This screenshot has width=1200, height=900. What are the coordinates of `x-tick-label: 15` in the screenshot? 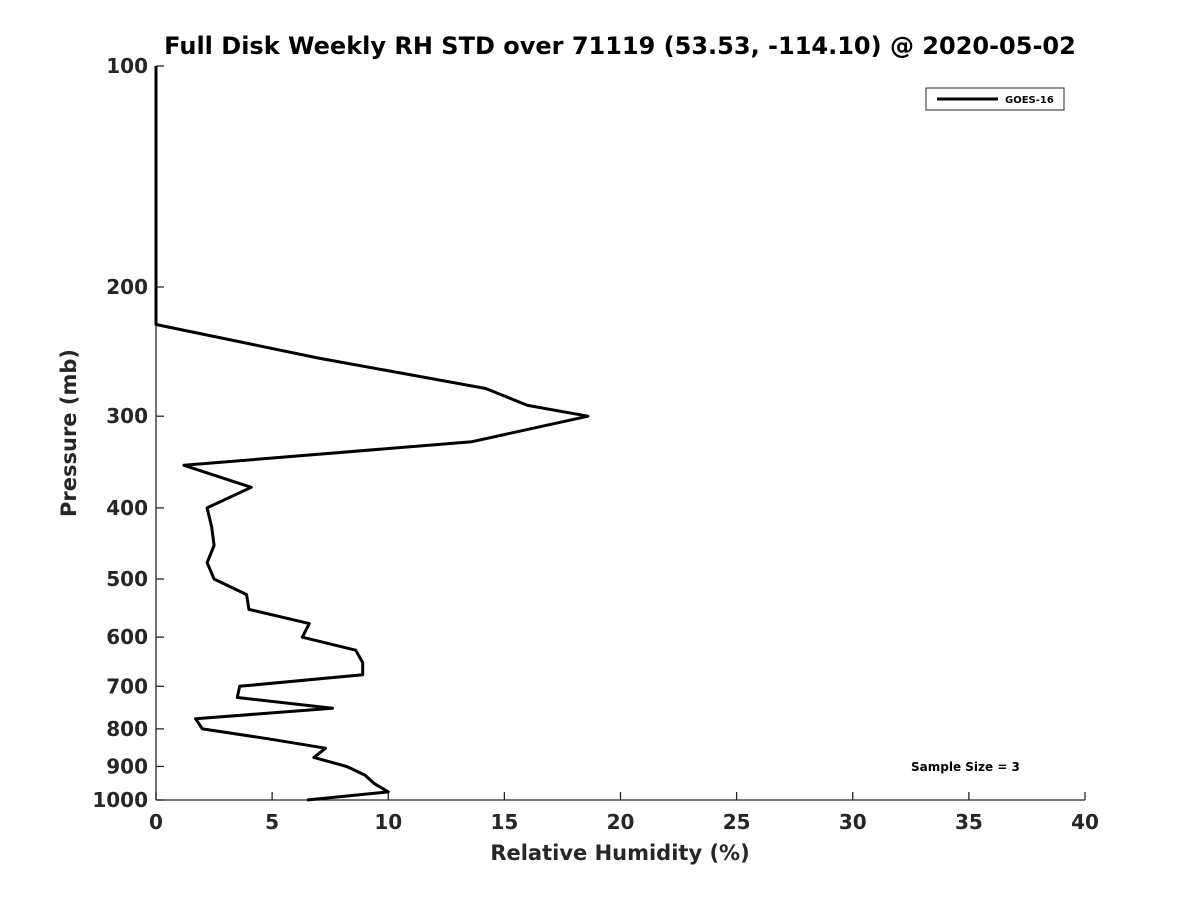 It's located at (504, 822).